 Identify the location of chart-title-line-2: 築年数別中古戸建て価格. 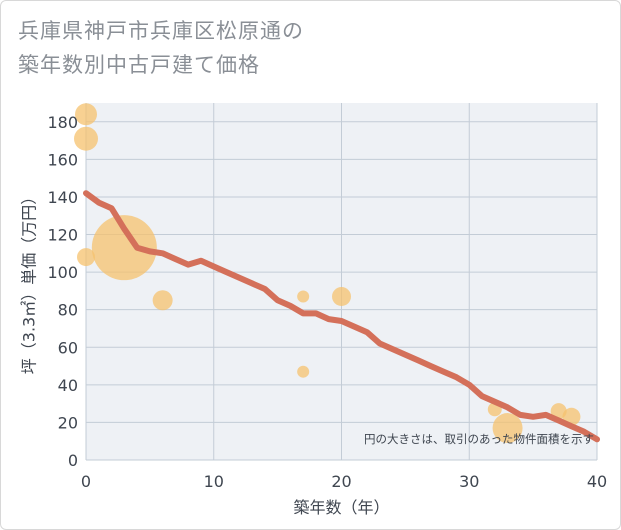
(139, 65).